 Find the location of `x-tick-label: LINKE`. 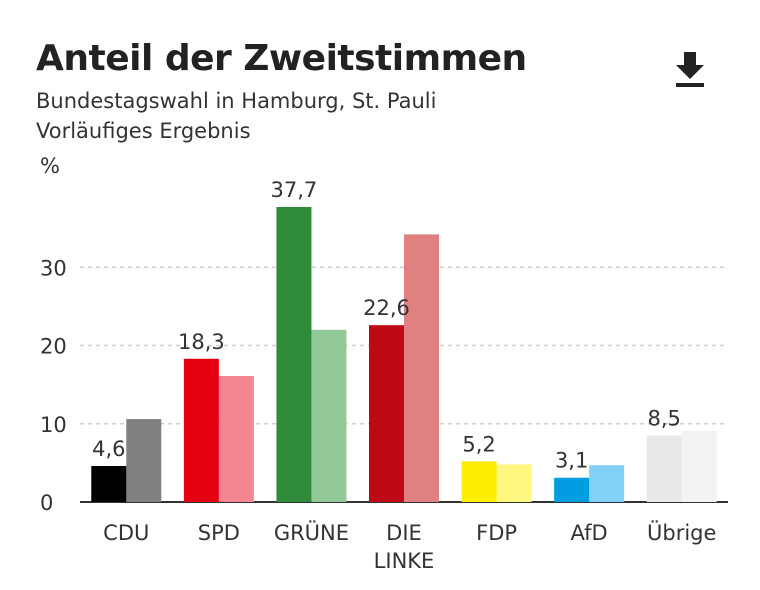

x-tick-label: LINKE is located at coordinates (404, 561).